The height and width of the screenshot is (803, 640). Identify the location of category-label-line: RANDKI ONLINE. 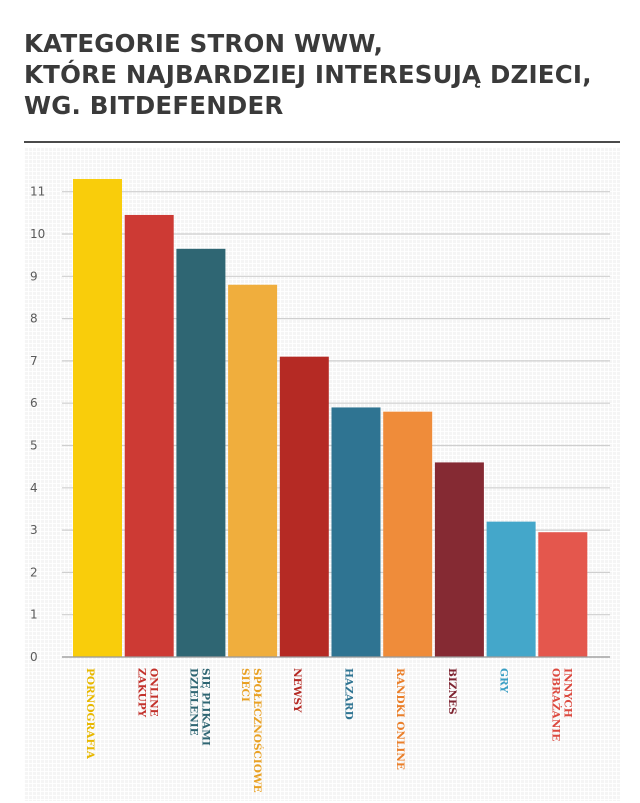
(400, 719).